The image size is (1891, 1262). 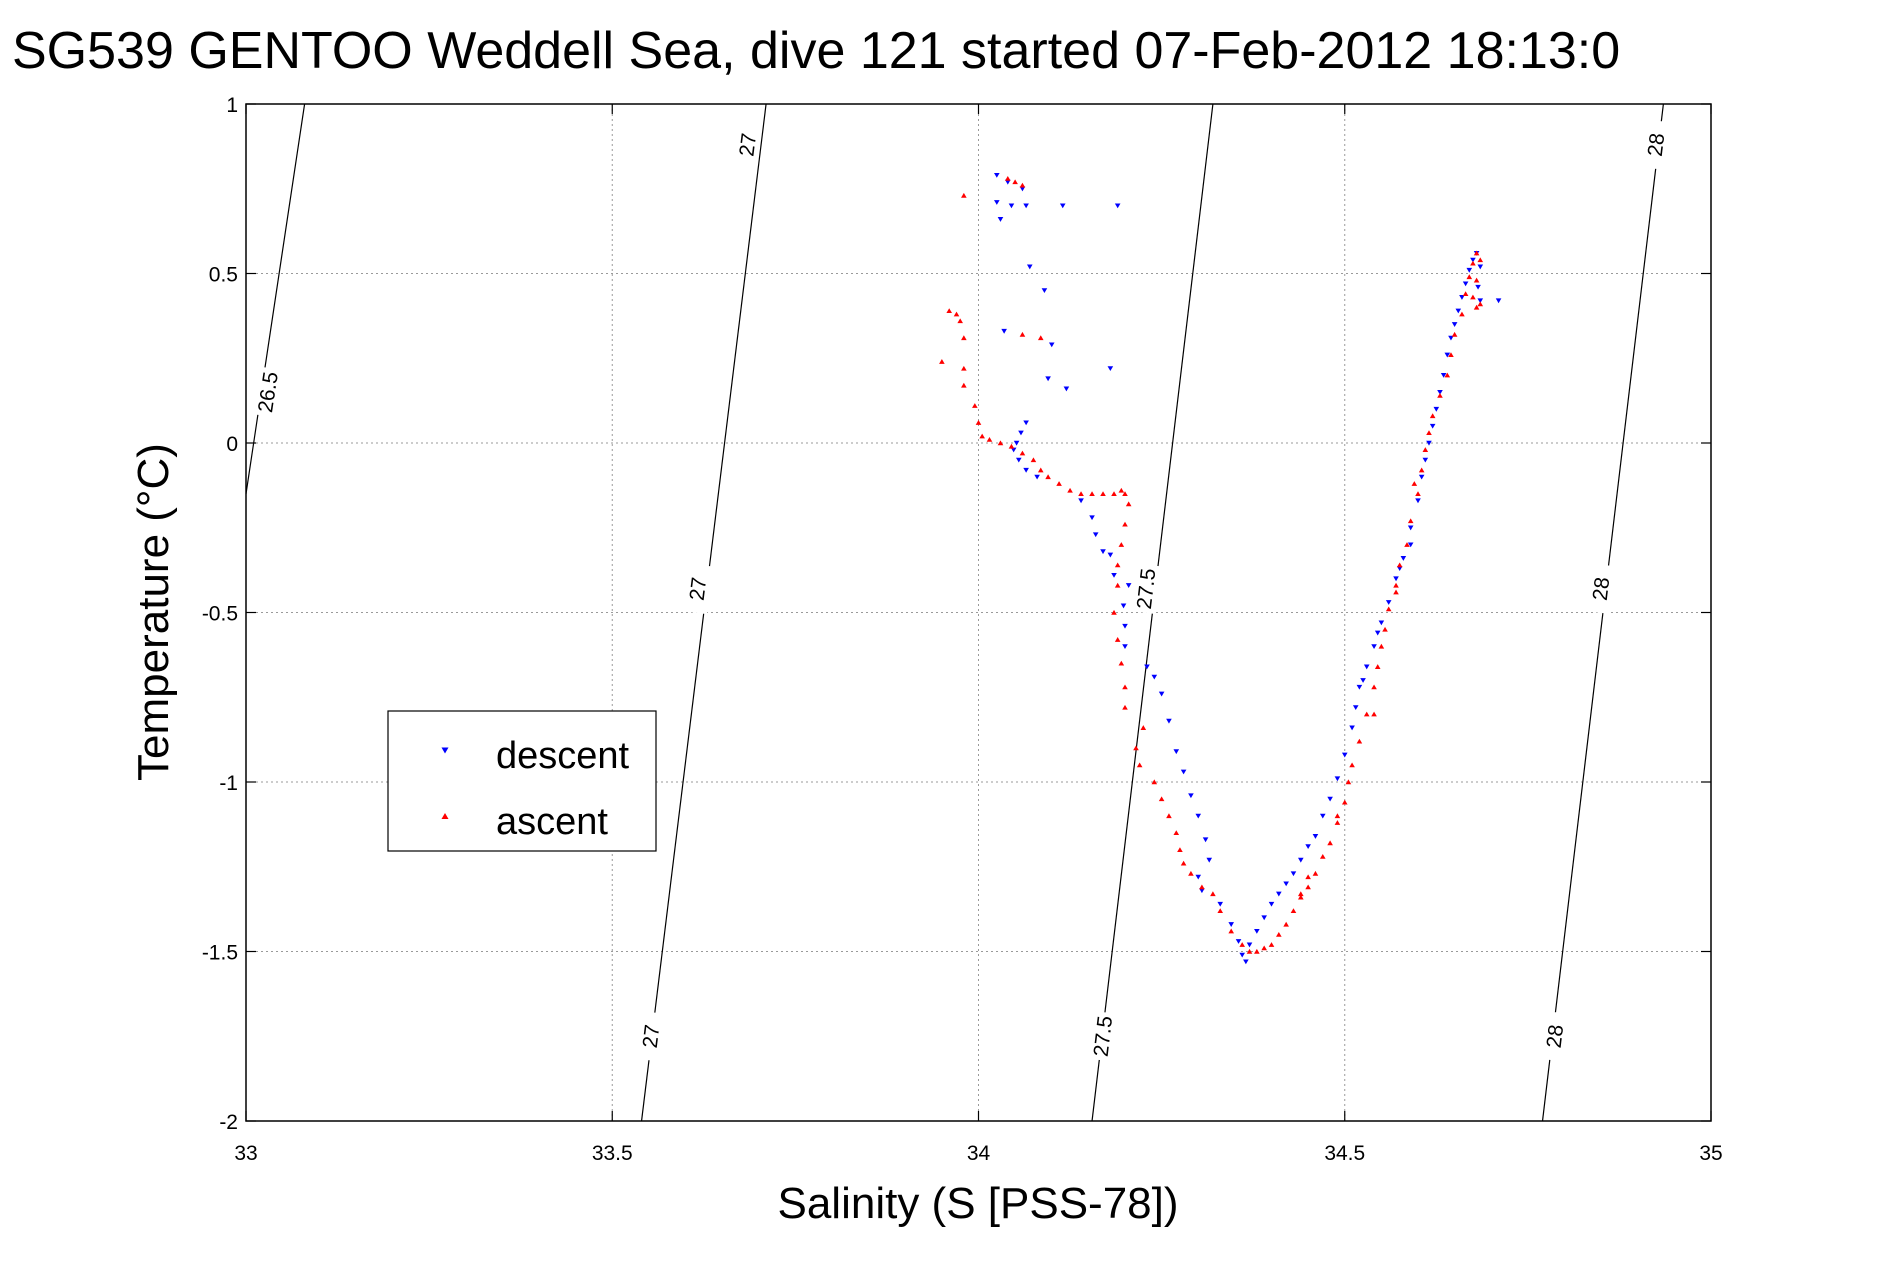 What do you see at coordinates (223, 275) in the screenshot?
I see `y-tick-label: 0.5` at bounding box center [223, 275].